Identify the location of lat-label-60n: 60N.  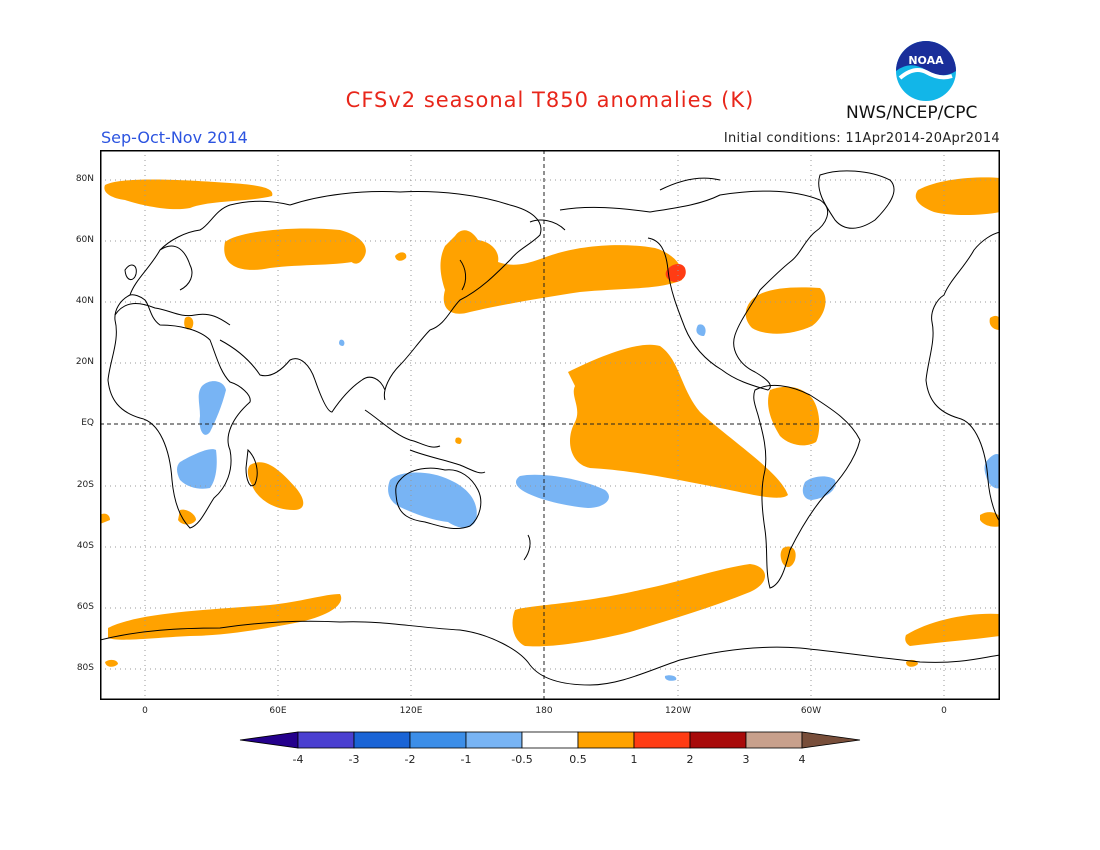
(84, 240).